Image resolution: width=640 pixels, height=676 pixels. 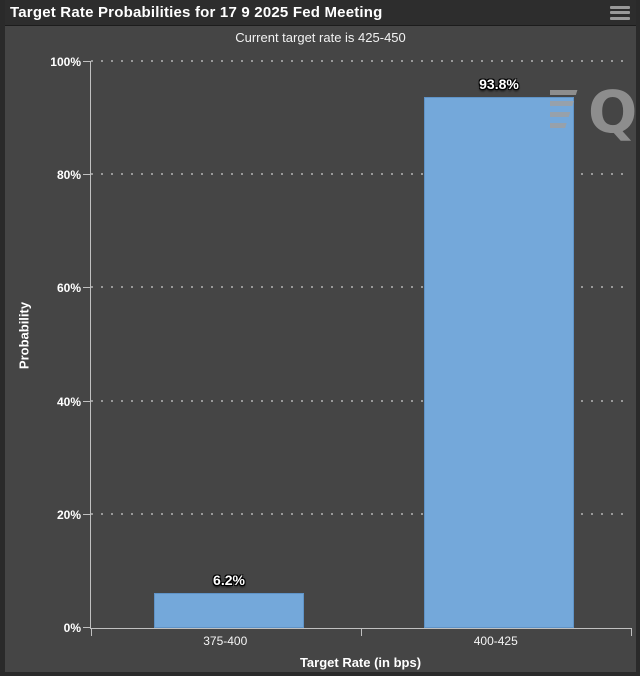 What do you see at coordinates (225, 641) in the screenshot?
I see `x-tick-label: 375-400` at bounding box center [225, 641].